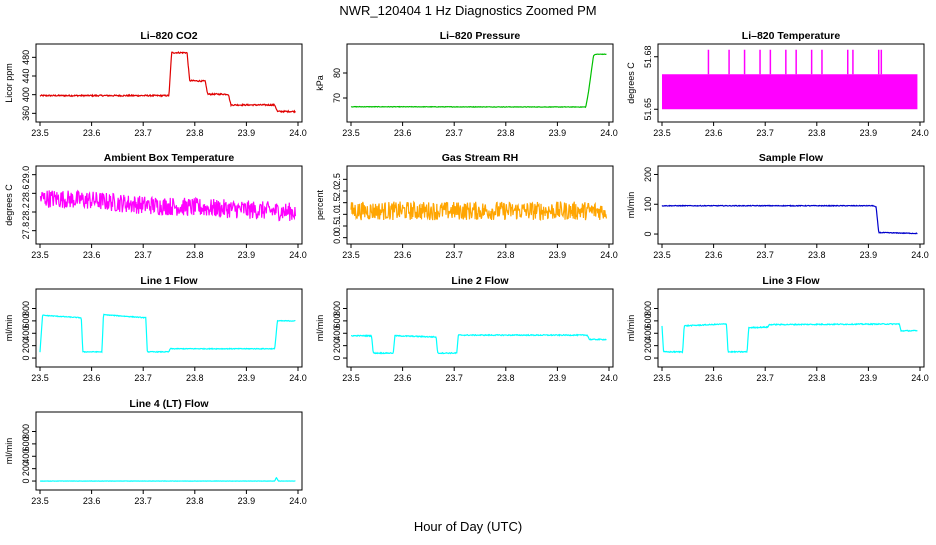 The height and width of the screenshot is (545, 936). What do you see at coordinates (631, 83) in the screenshot?
I see `y-axis-label: degrees C` at bounding box center [631, 83].